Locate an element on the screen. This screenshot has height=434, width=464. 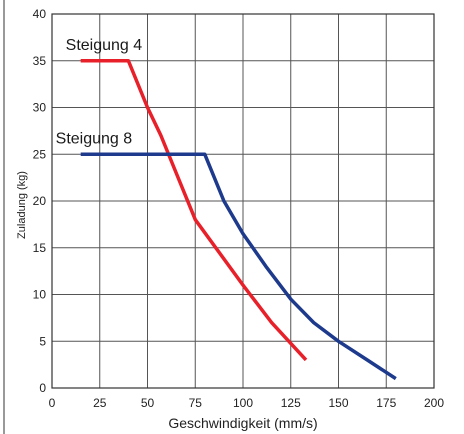
x-tick-label: 125 is located at coordinates (291, 403).